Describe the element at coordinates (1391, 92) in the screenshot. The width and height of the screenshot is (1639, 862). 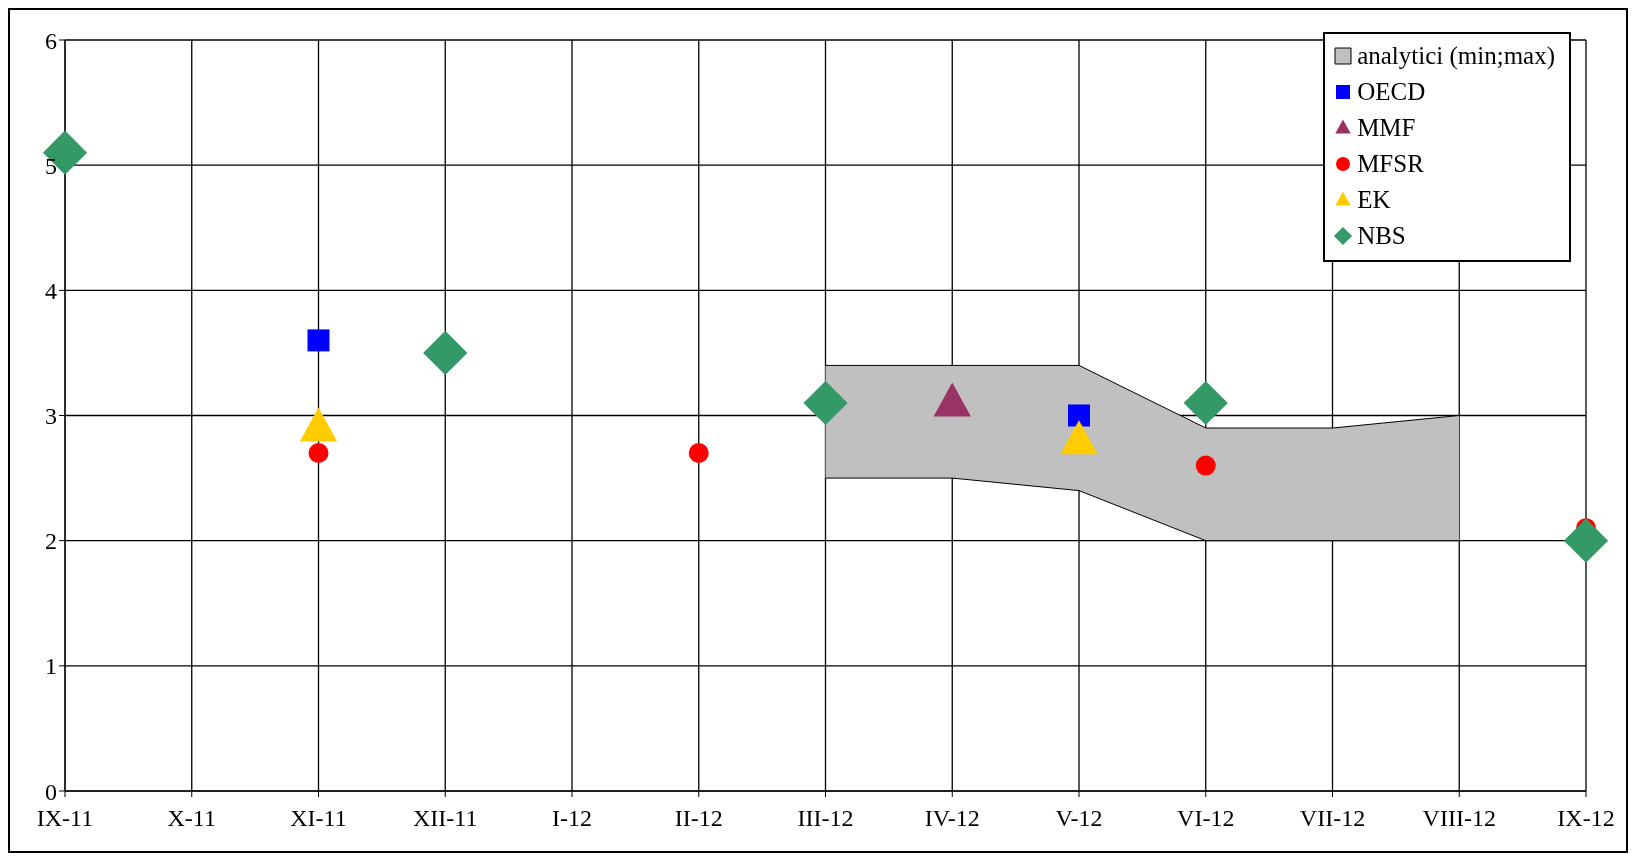
I see `legend-label: OECD` at that location.